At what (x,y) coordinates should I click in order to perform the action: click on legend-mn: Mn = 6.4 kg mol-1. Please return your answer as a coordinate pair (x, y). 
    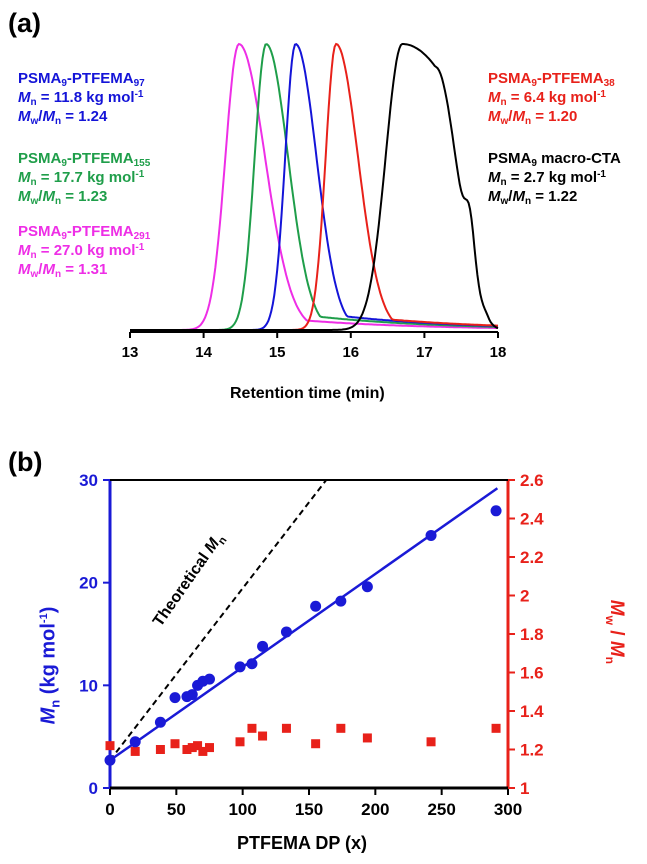
    Looking at the image, I should click on (547, 98).